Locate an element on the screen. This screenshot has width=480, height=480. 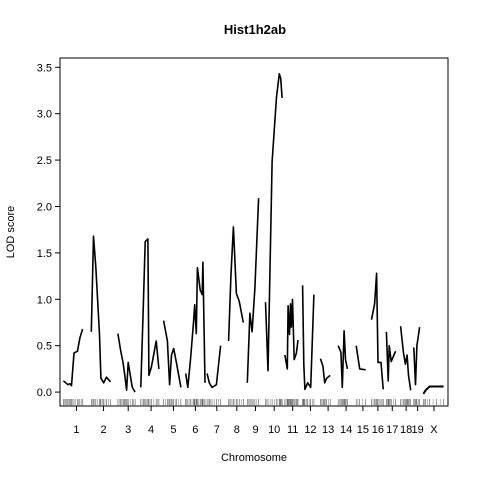
chart-title: Hist1h2ab is located at coordinates (255, 29).